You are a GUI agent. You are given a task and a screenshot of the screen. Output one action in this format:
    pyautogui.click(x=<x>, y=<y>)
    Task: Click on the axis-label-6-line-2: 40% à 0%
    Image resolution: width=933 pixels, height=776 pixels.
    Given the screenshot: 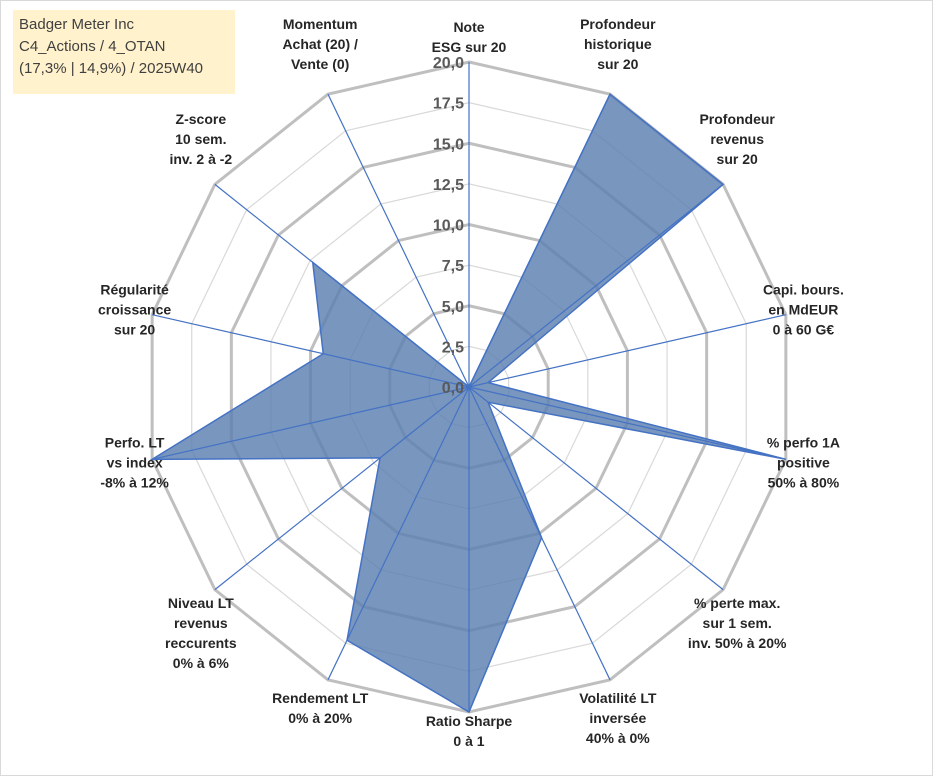 What is the action you would take?
    pyautogui.click(x=618, y=738)
    